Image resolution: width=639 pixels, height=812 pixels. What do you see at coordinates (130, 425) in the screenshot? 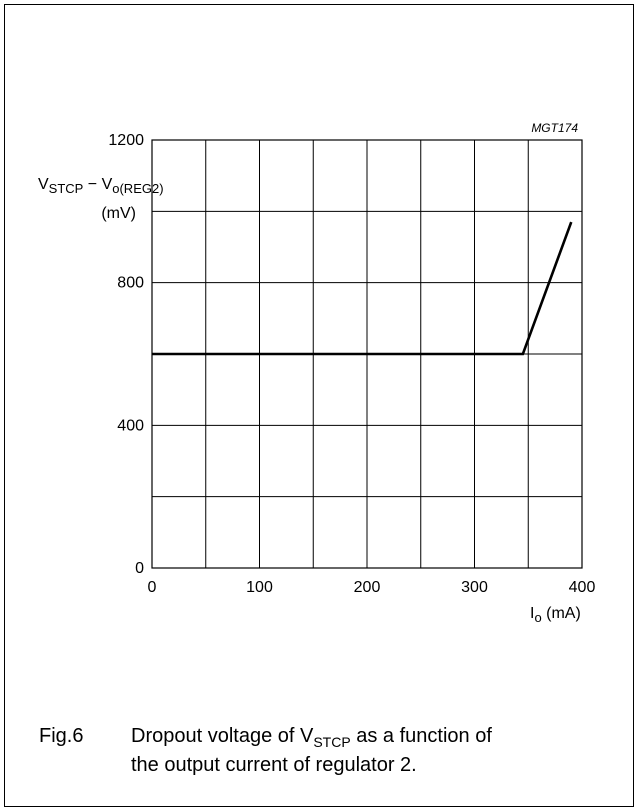
I see `y-tick-label: 400` at bounding box center [130, 425].